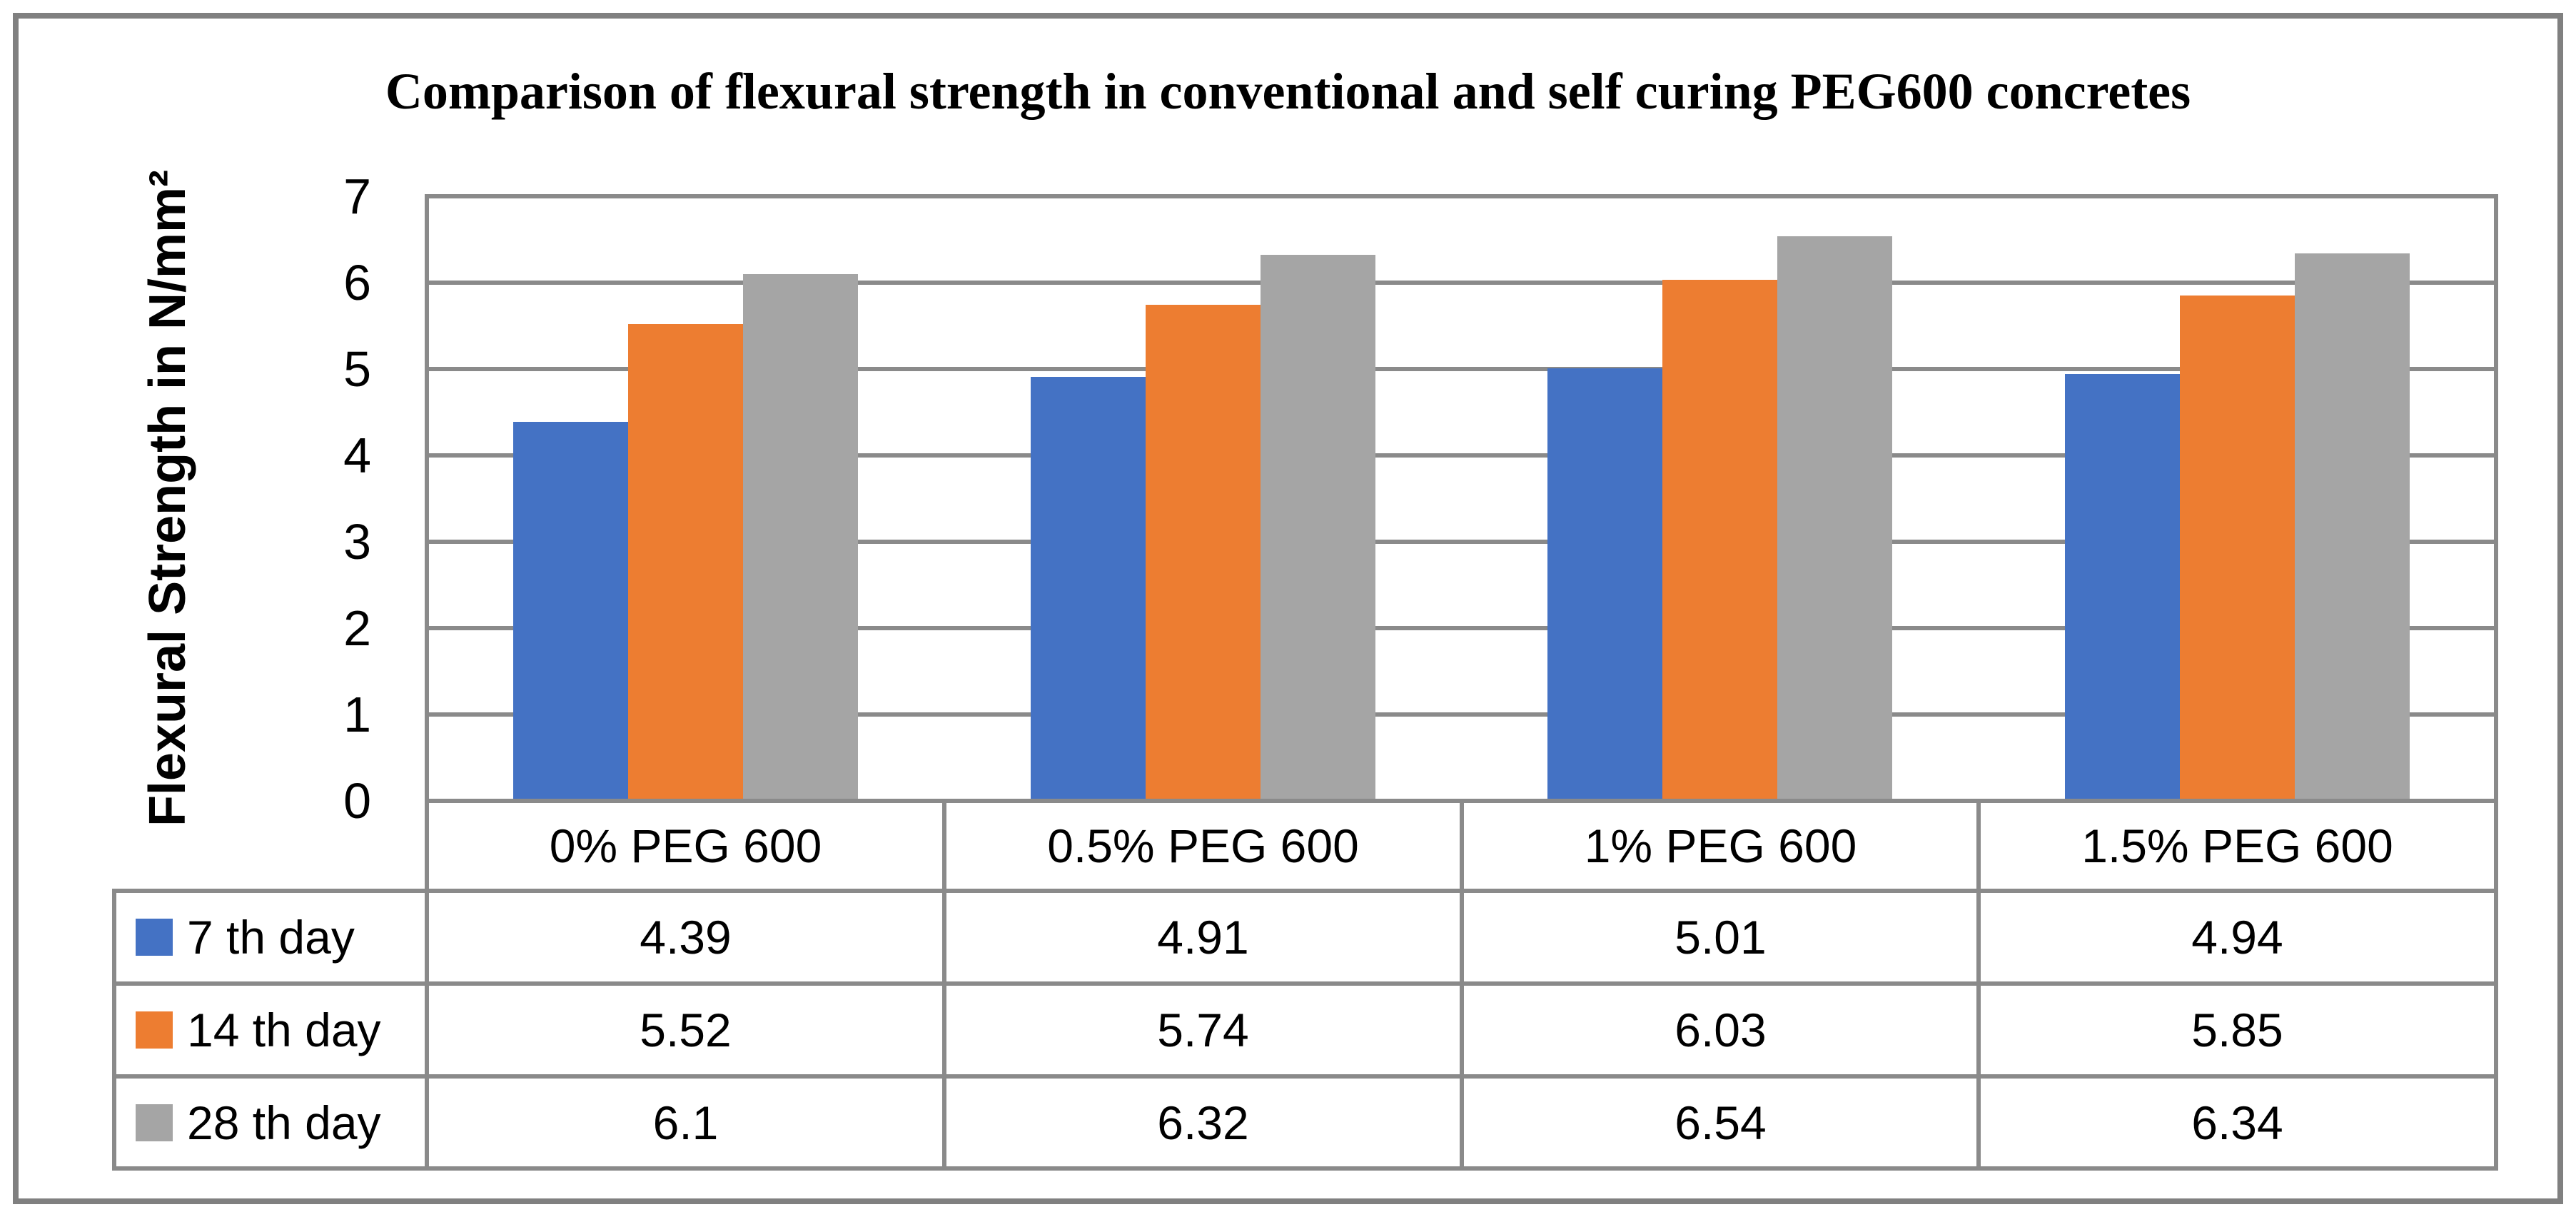 Image resolution: width=2576 pixels, height=1217 pixels. Describe the element at coordinates (1721, 1122) in the screenshot. I see `table-value-cell: 6.54` at that location.